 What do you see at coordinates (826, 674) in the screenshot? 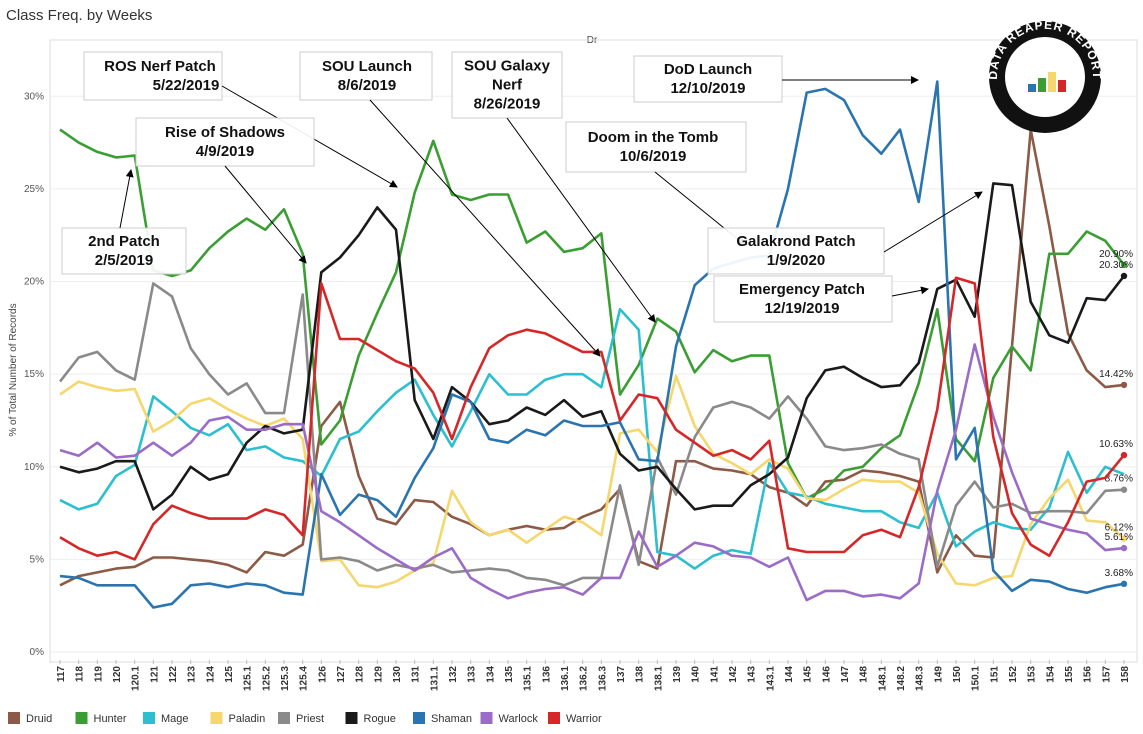
I see `x-tick-label: 146` at bounding box center [826, 674].